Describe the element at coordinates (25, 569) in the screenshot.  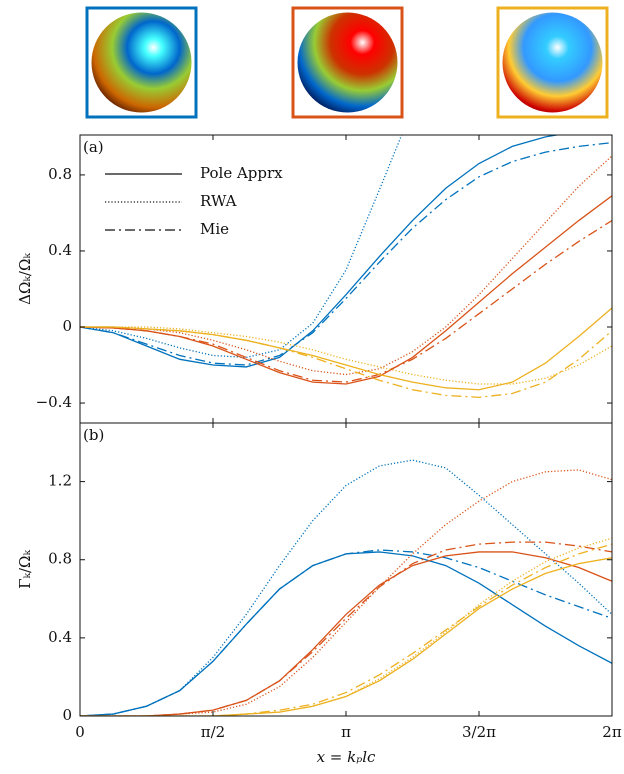
I see `y-axis-label: Γₖ/Ωₖ` at that location.